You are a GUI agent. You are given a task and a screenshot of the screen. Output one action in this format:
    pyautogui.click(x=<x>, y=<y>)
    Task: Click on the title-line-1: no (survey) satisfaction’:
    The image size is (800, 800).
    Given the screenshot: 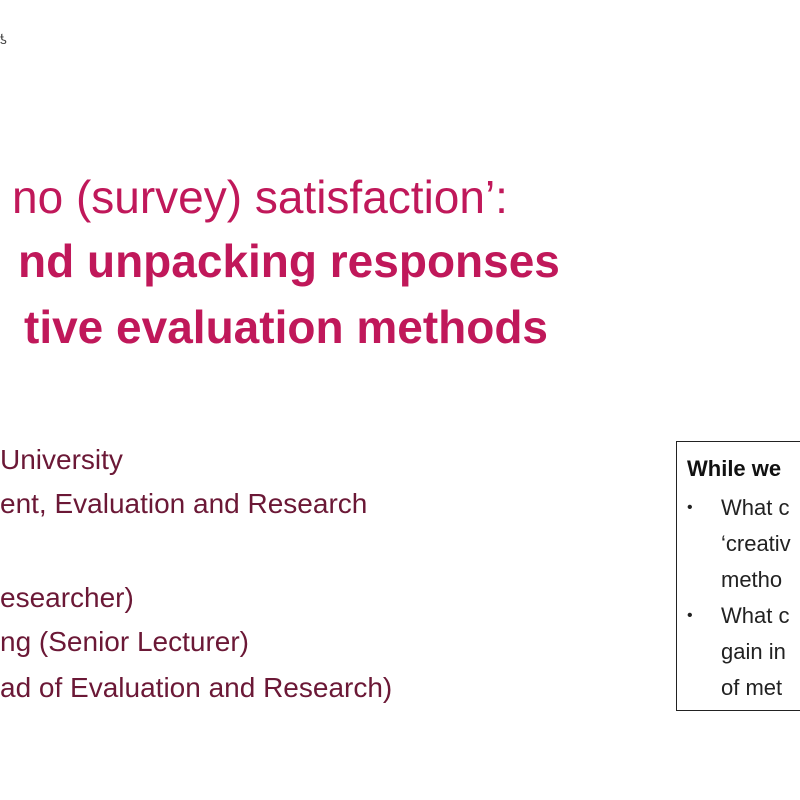 What is the action you would take?
    pyautogui.click(x=260, y=197)
    